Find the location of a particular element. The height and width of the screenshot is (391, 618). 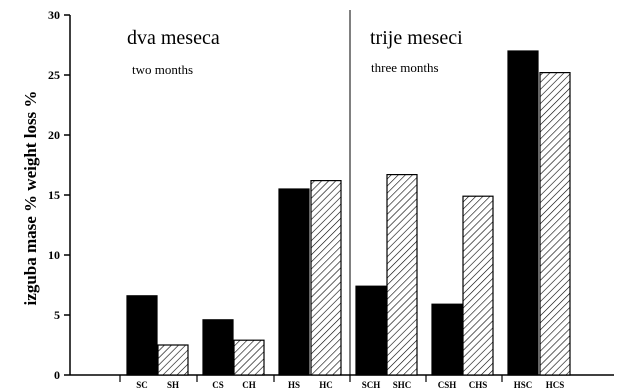

x-category-label: SHC is located at coordinates (402, 385).